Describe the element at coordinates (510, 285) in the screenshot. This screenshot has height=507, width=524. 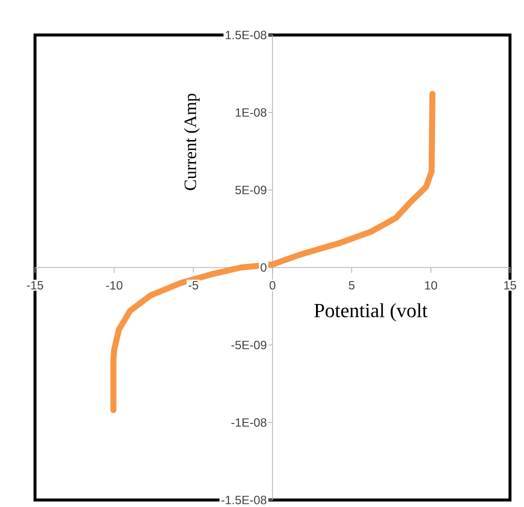
I see `x-tick-label: 15` at that location.